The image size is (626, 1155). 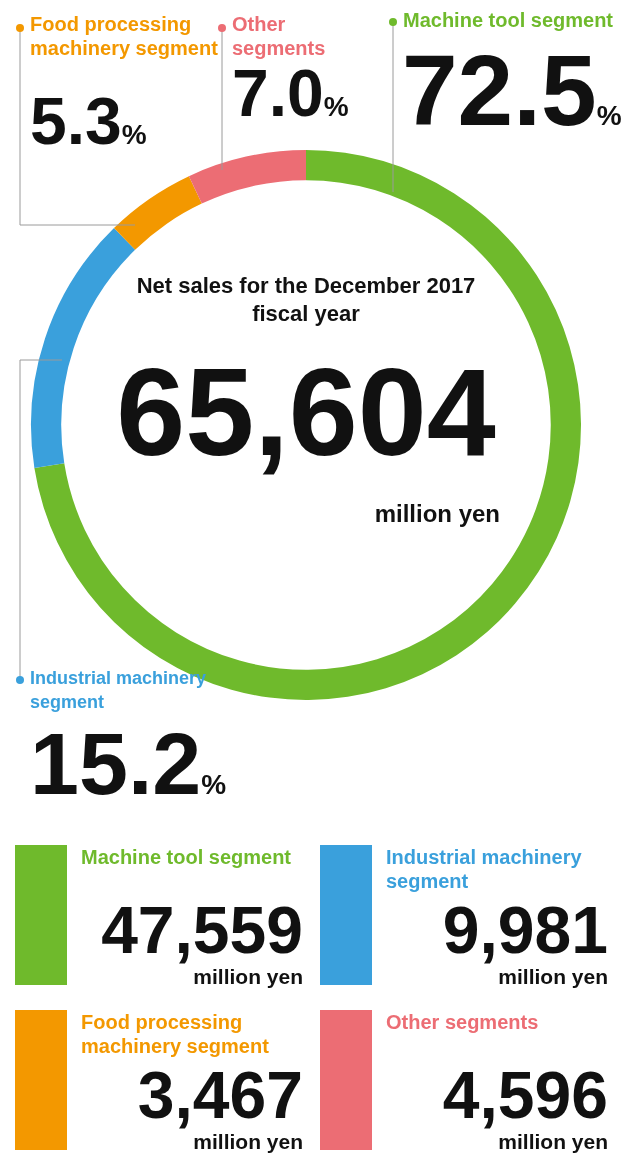 I want to click on data-label: 5.3%, so click(x=88, y=121).